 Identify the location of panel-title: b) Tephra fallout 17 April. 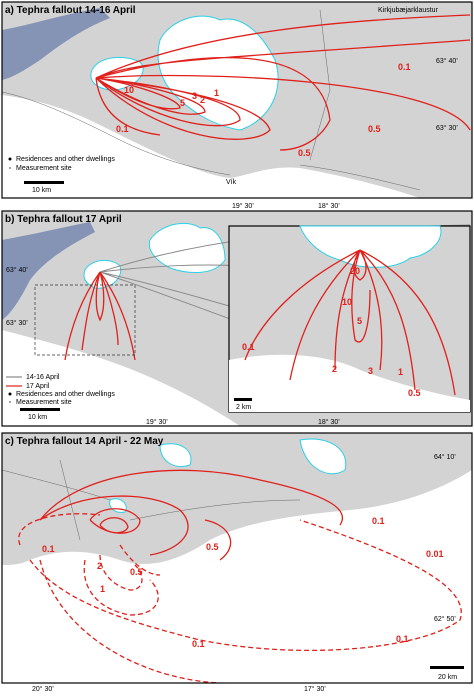
(63, 219).